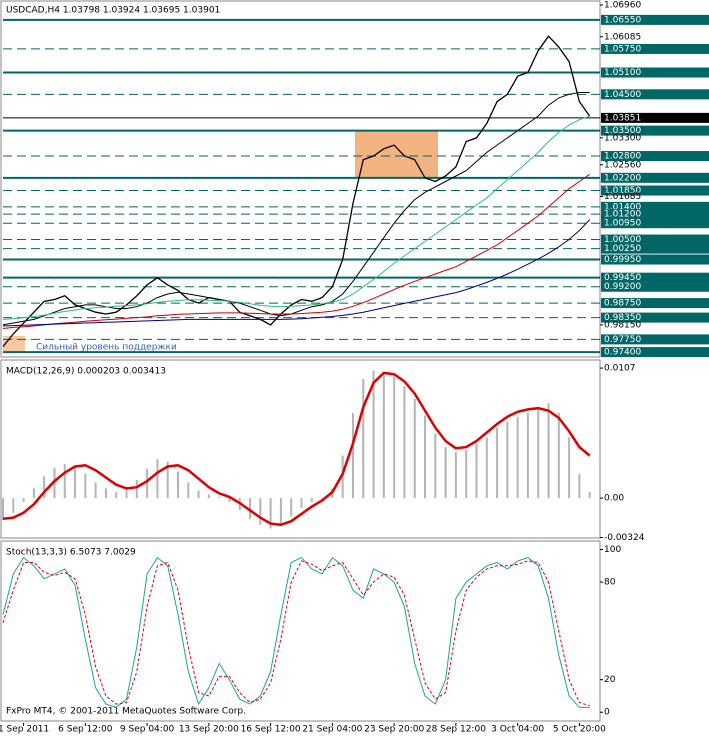  Describe the element at coordinates (622, 37) in the screenshot. I see `y-tick-label: 1.06085` at that location.